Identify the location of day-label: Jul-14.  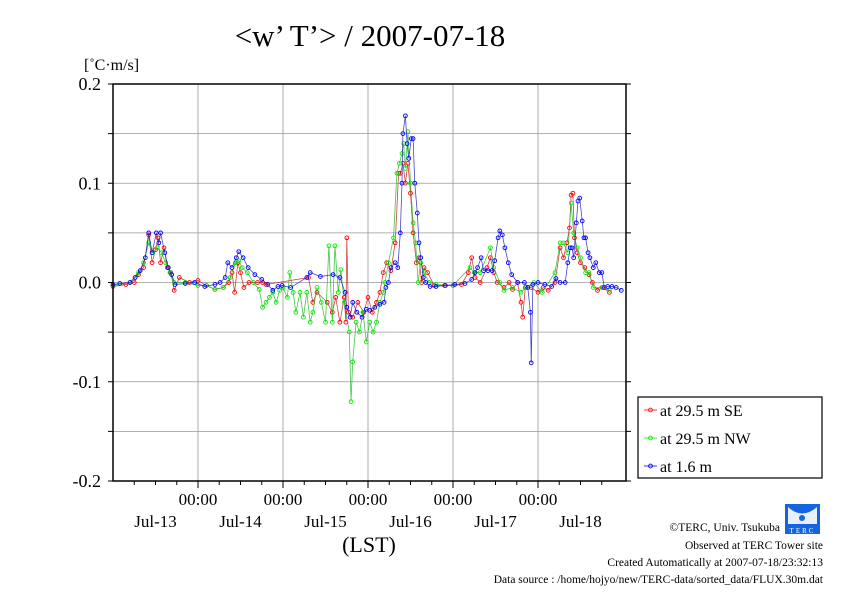
(240, 521).